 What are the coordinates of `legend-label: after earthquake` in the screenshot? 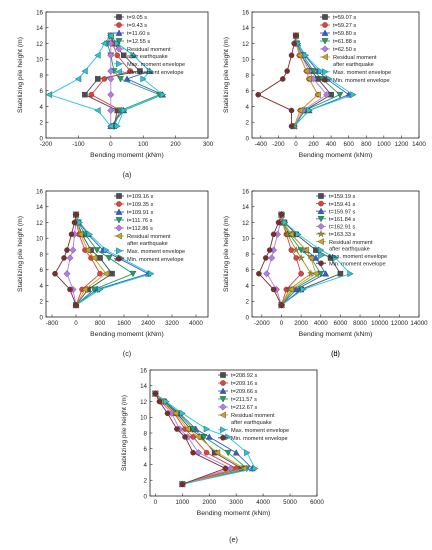 It's located at (251, 423).